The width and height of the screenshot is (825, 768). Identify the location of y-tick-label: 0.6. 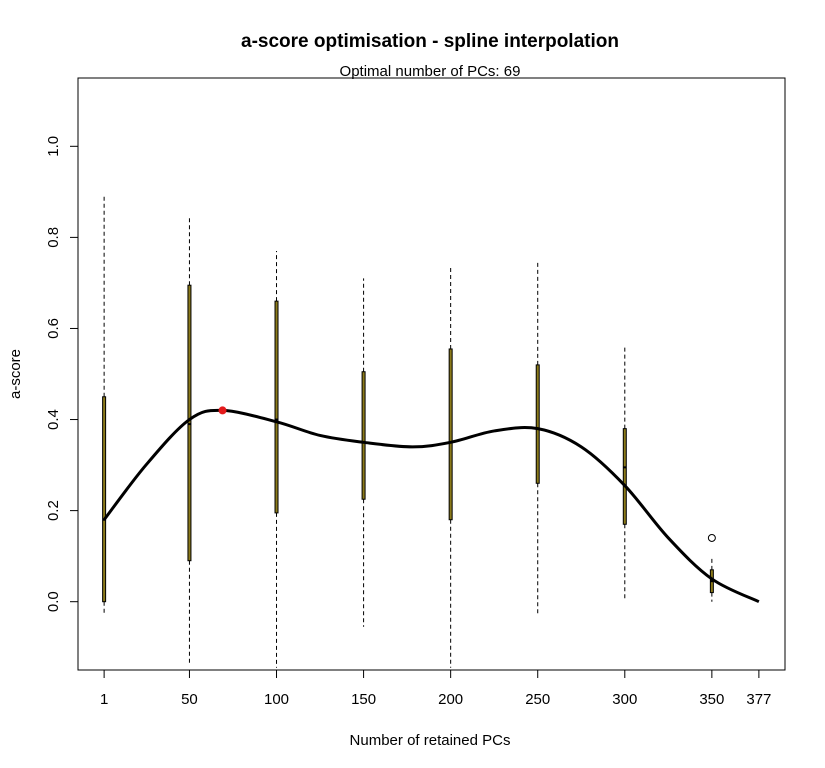
(53, 328).